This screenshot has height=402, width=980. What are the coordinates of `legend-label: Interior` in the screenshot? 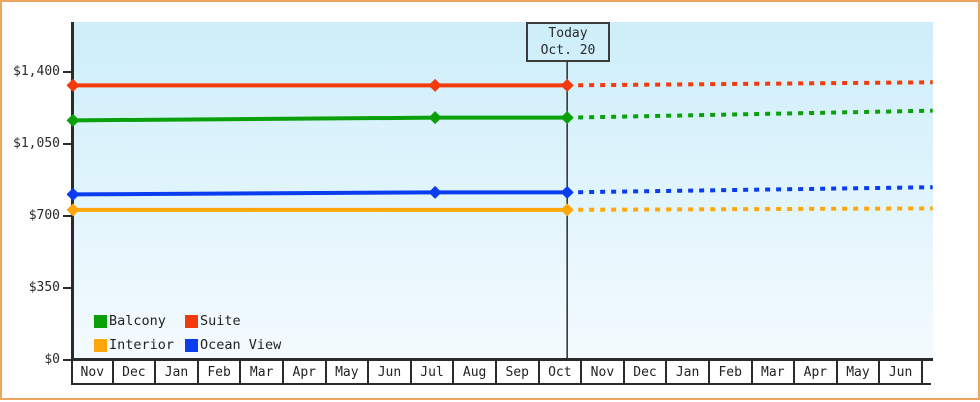 It's located at (142, 345).